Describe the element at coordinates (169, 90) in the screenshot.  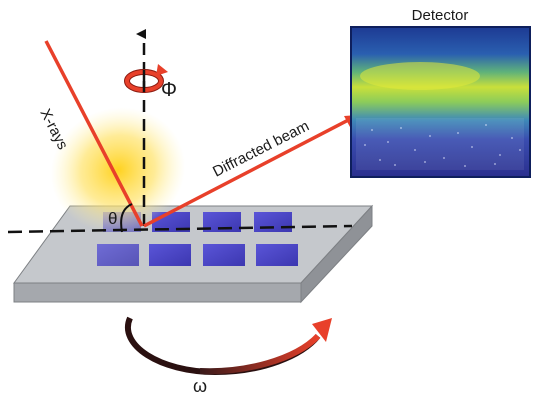
I see `phi-label: Φ` at that location.